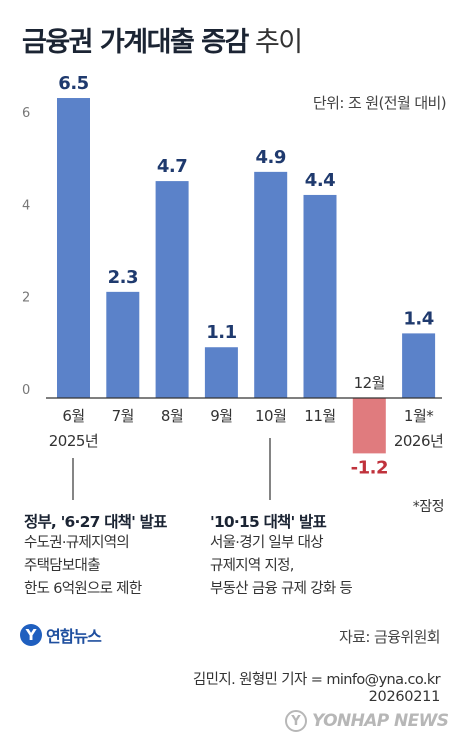 The width and height of the screenshot is (462, 750). I want to click on page-title: 금융권 가계대출 증감 추이, so click(162, 39).